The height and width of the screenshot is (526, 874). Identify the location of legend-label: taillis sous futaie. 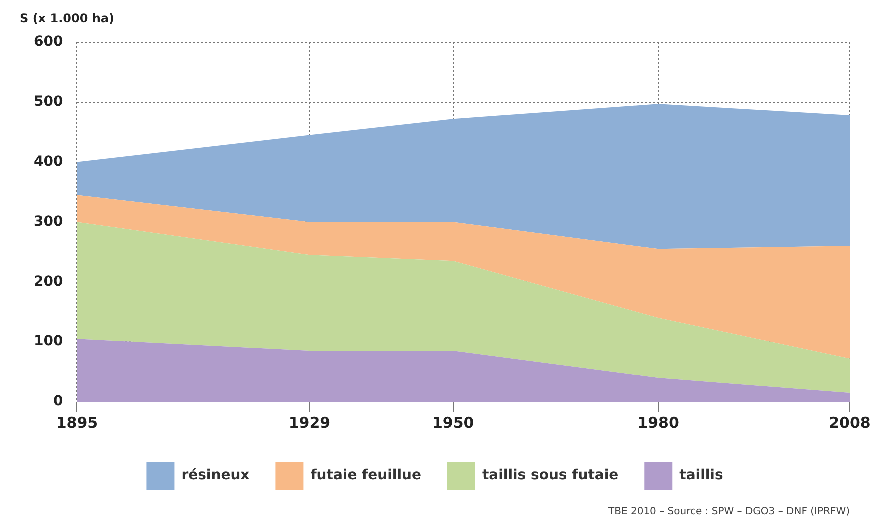
(550, 476).